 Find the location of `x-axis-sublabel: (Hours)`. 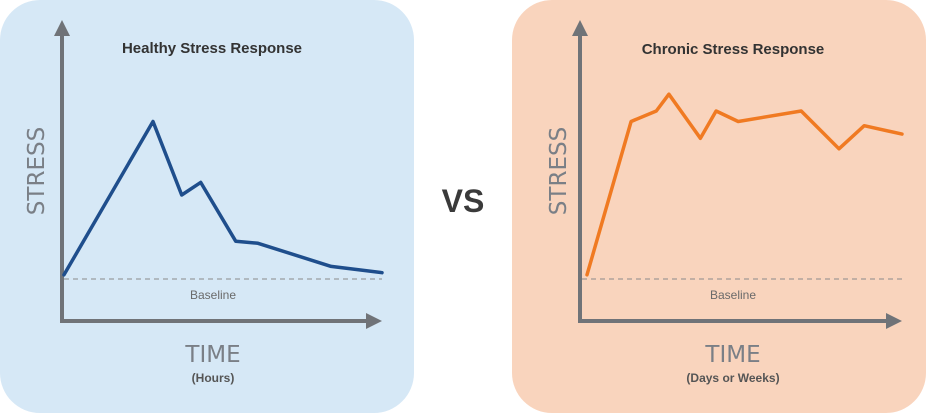

x-axis-sublabel: (Hours) is located at coordinates (213, 378).